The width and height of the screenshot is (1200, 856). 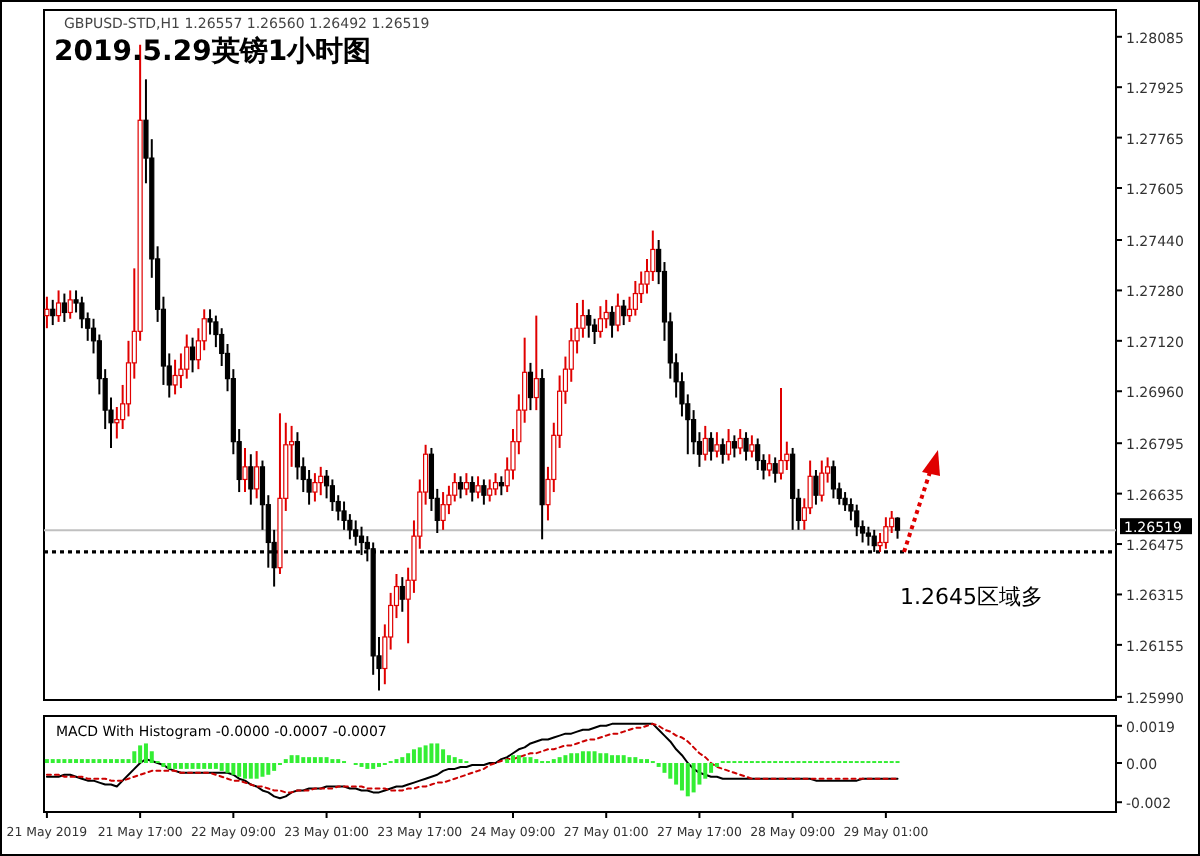 I want to click on annotation: 1.2645区域多, so click(x=971, y=597).